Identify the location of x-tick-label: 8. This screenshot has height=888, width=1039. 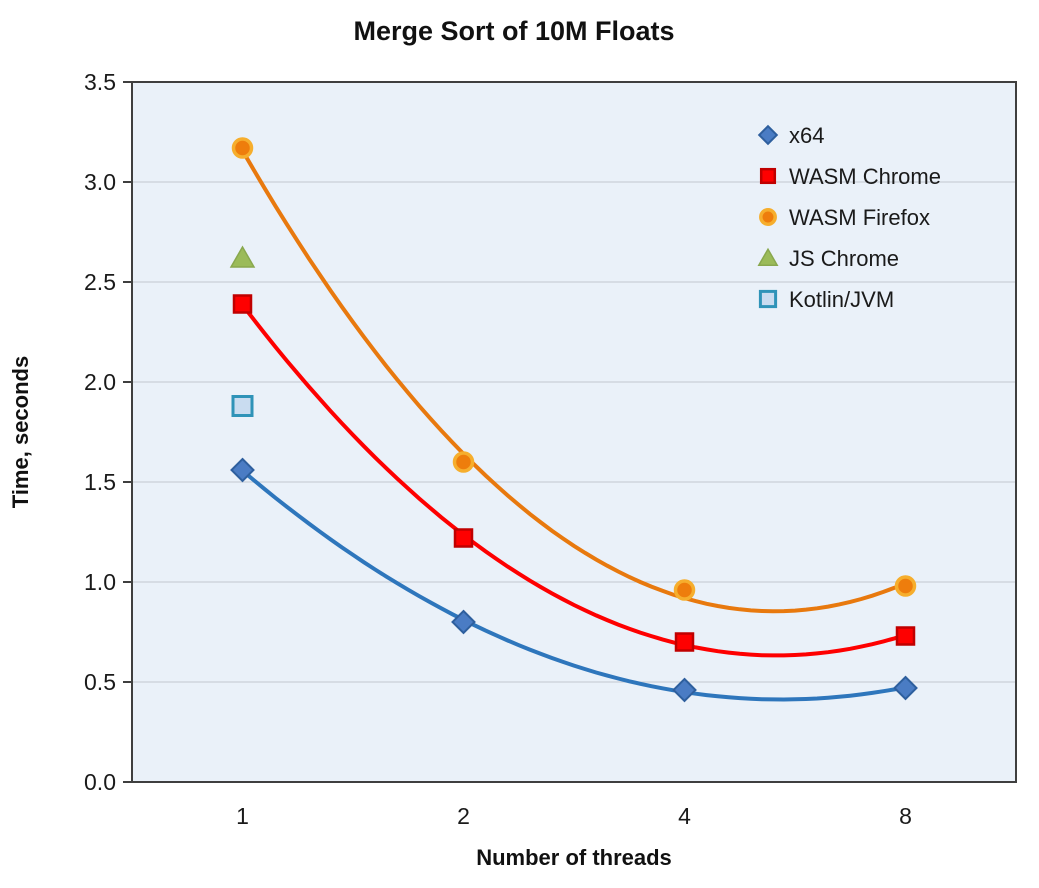
(905, 816).